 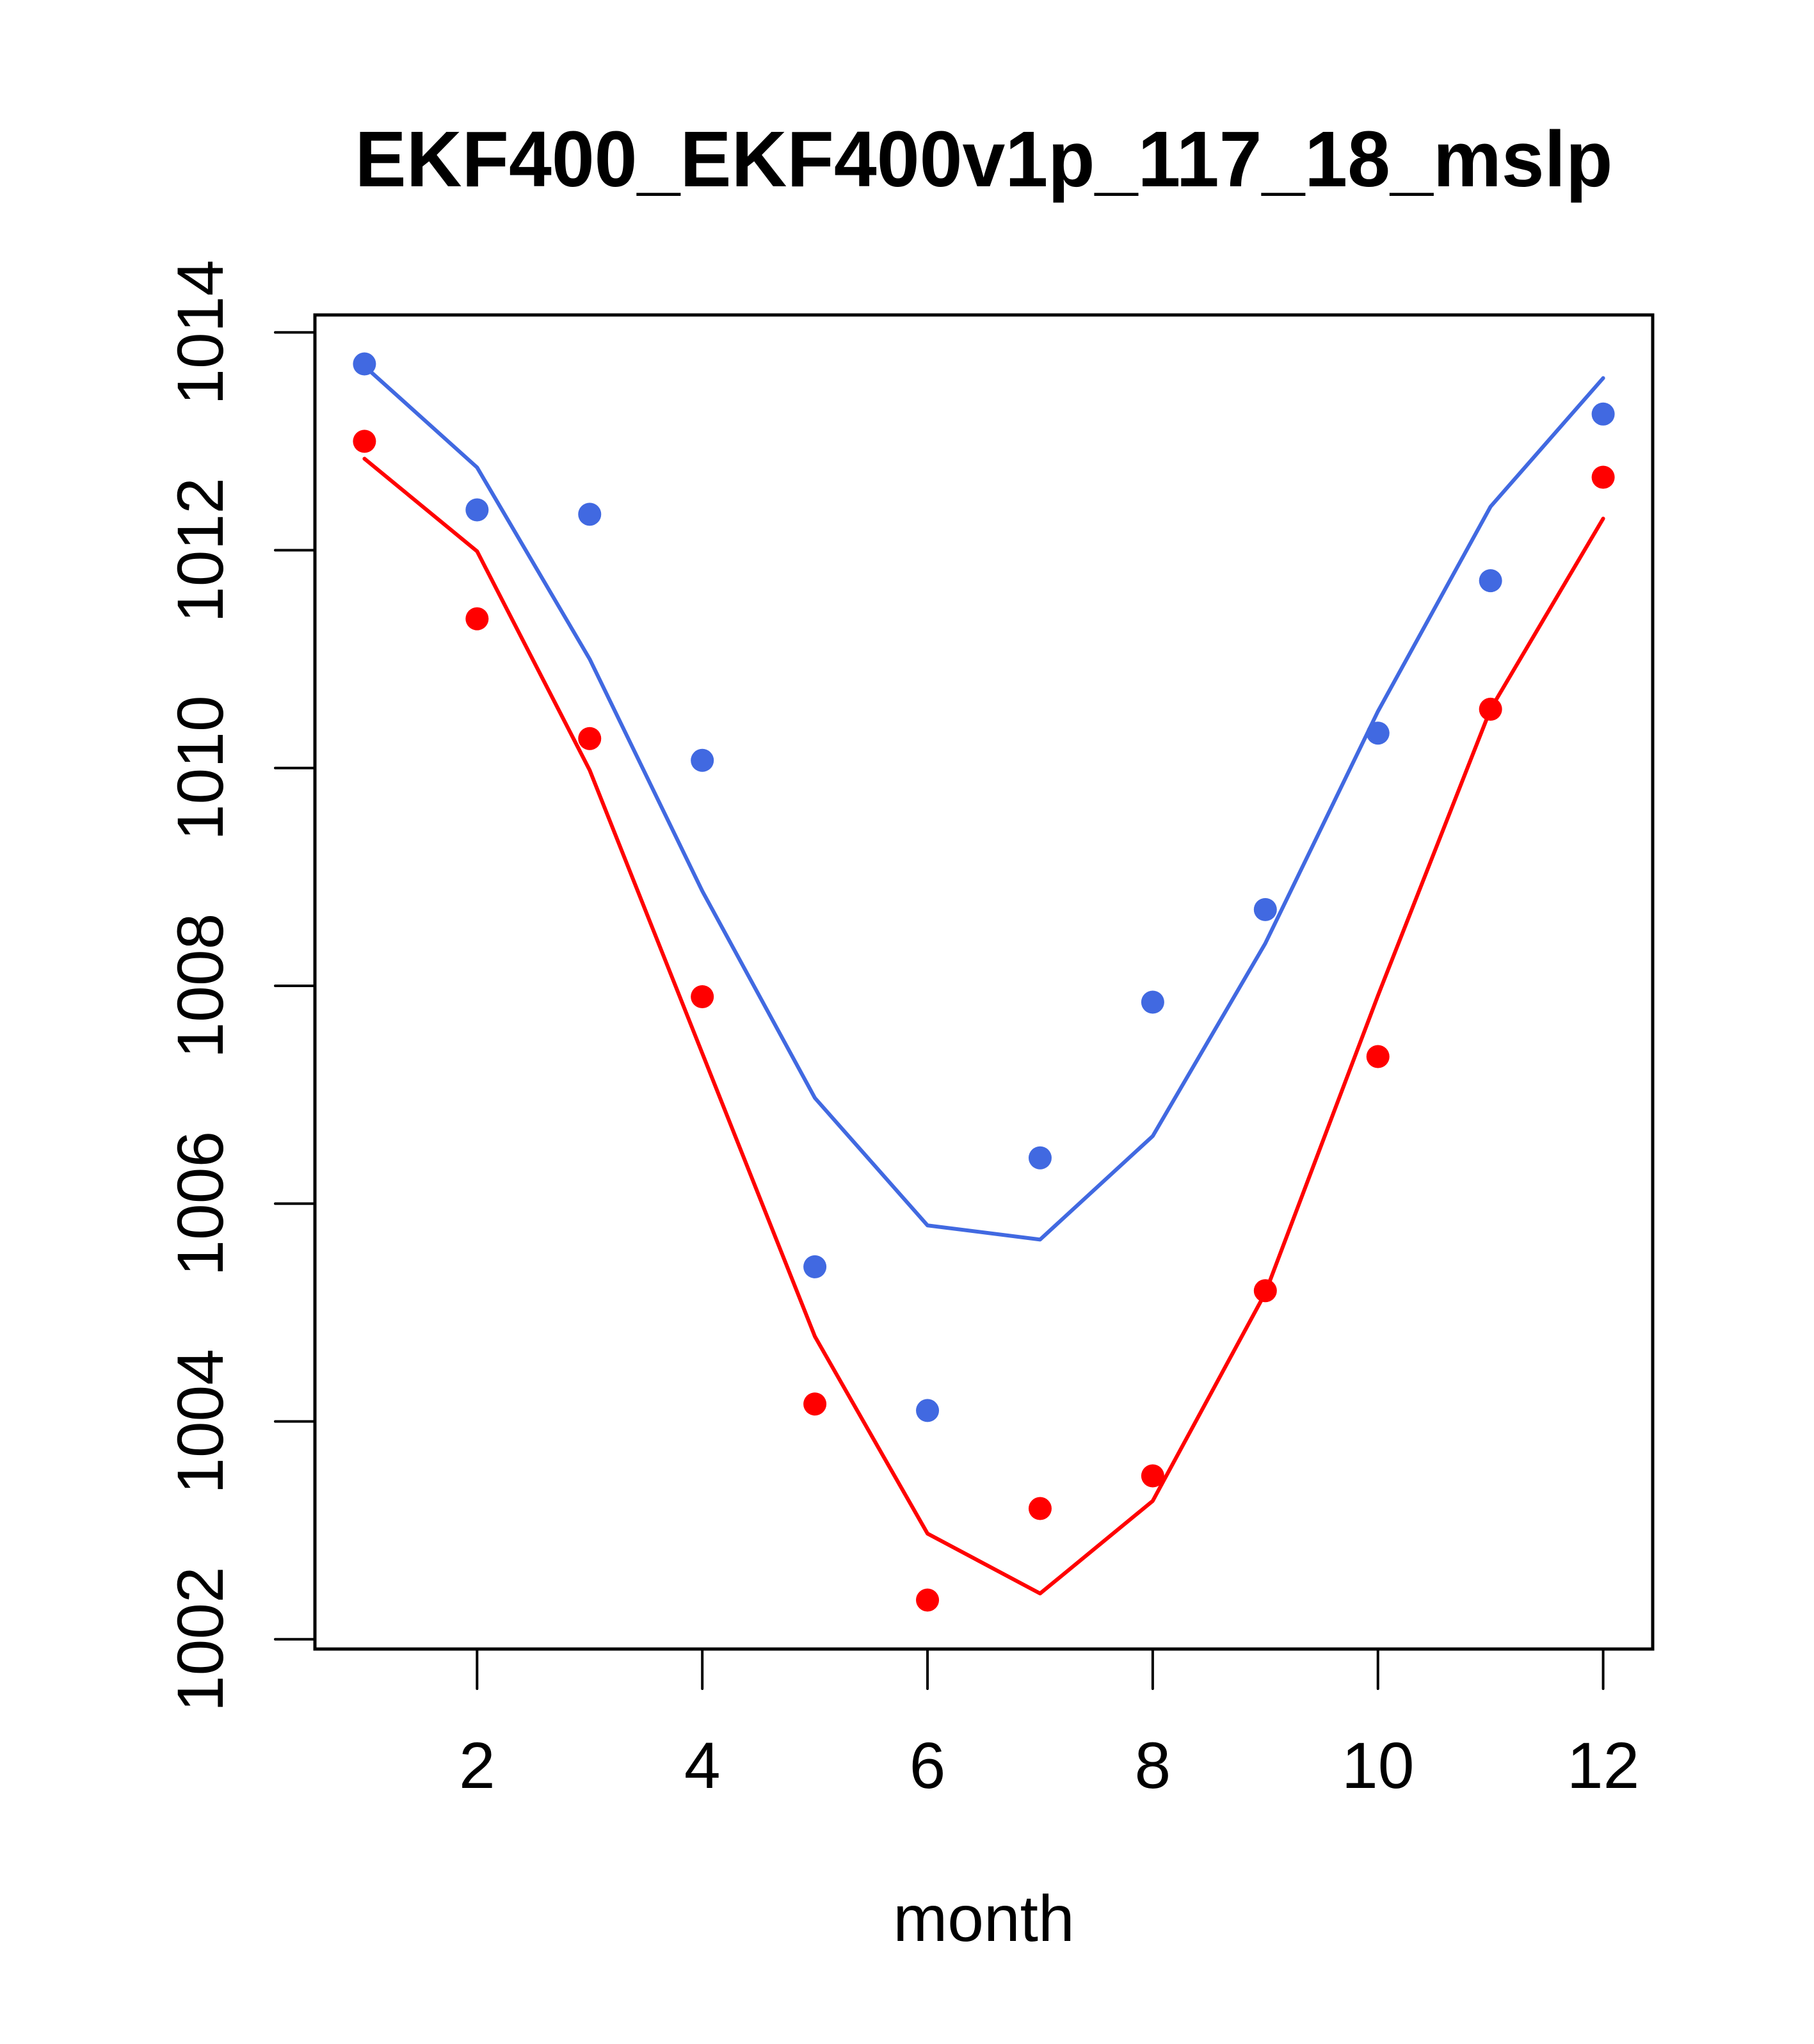 What do you see at coordinates (200, 768) in the screenshot?
I see `y-tick-label: 1010` at bounding box center [200, 768].